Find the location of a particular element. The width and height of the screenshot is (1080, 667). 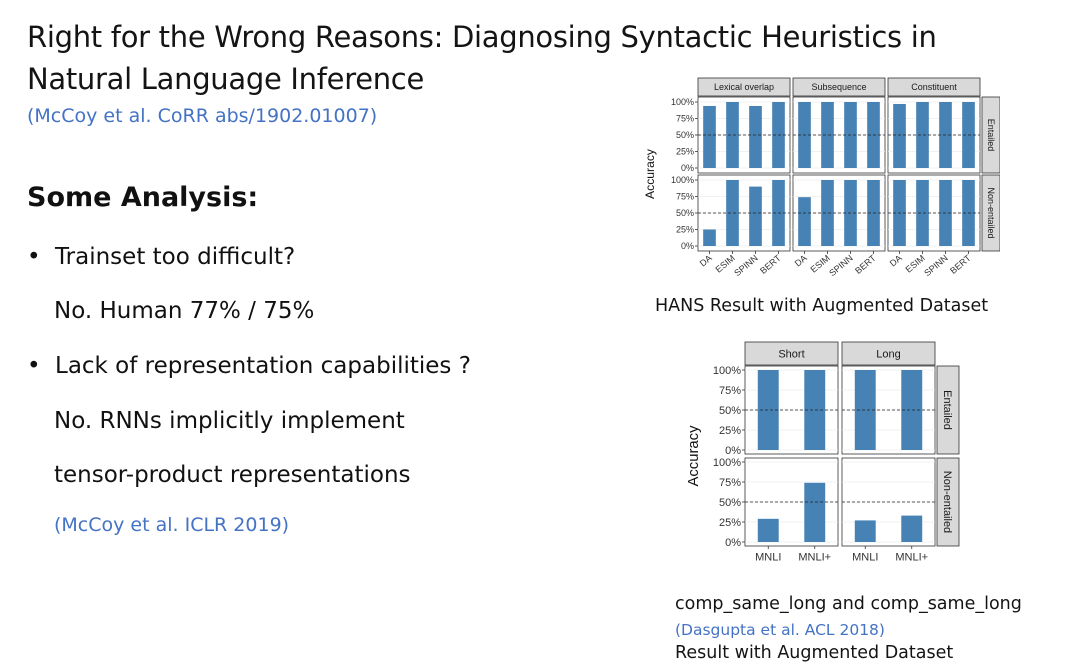

facet-strip-label: Lexical overlap is located at coordinates (744, 87).